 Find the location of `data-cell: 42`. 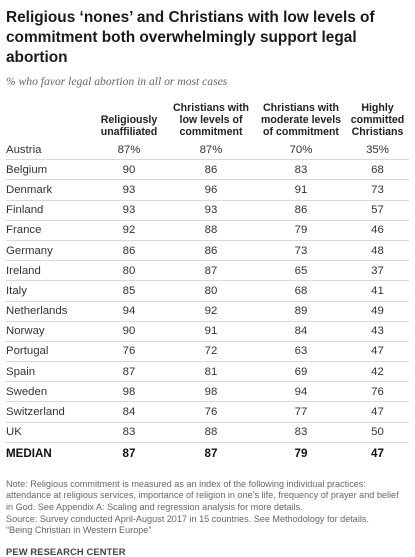

data-cell: 42 is located at coordinates (377, 372).